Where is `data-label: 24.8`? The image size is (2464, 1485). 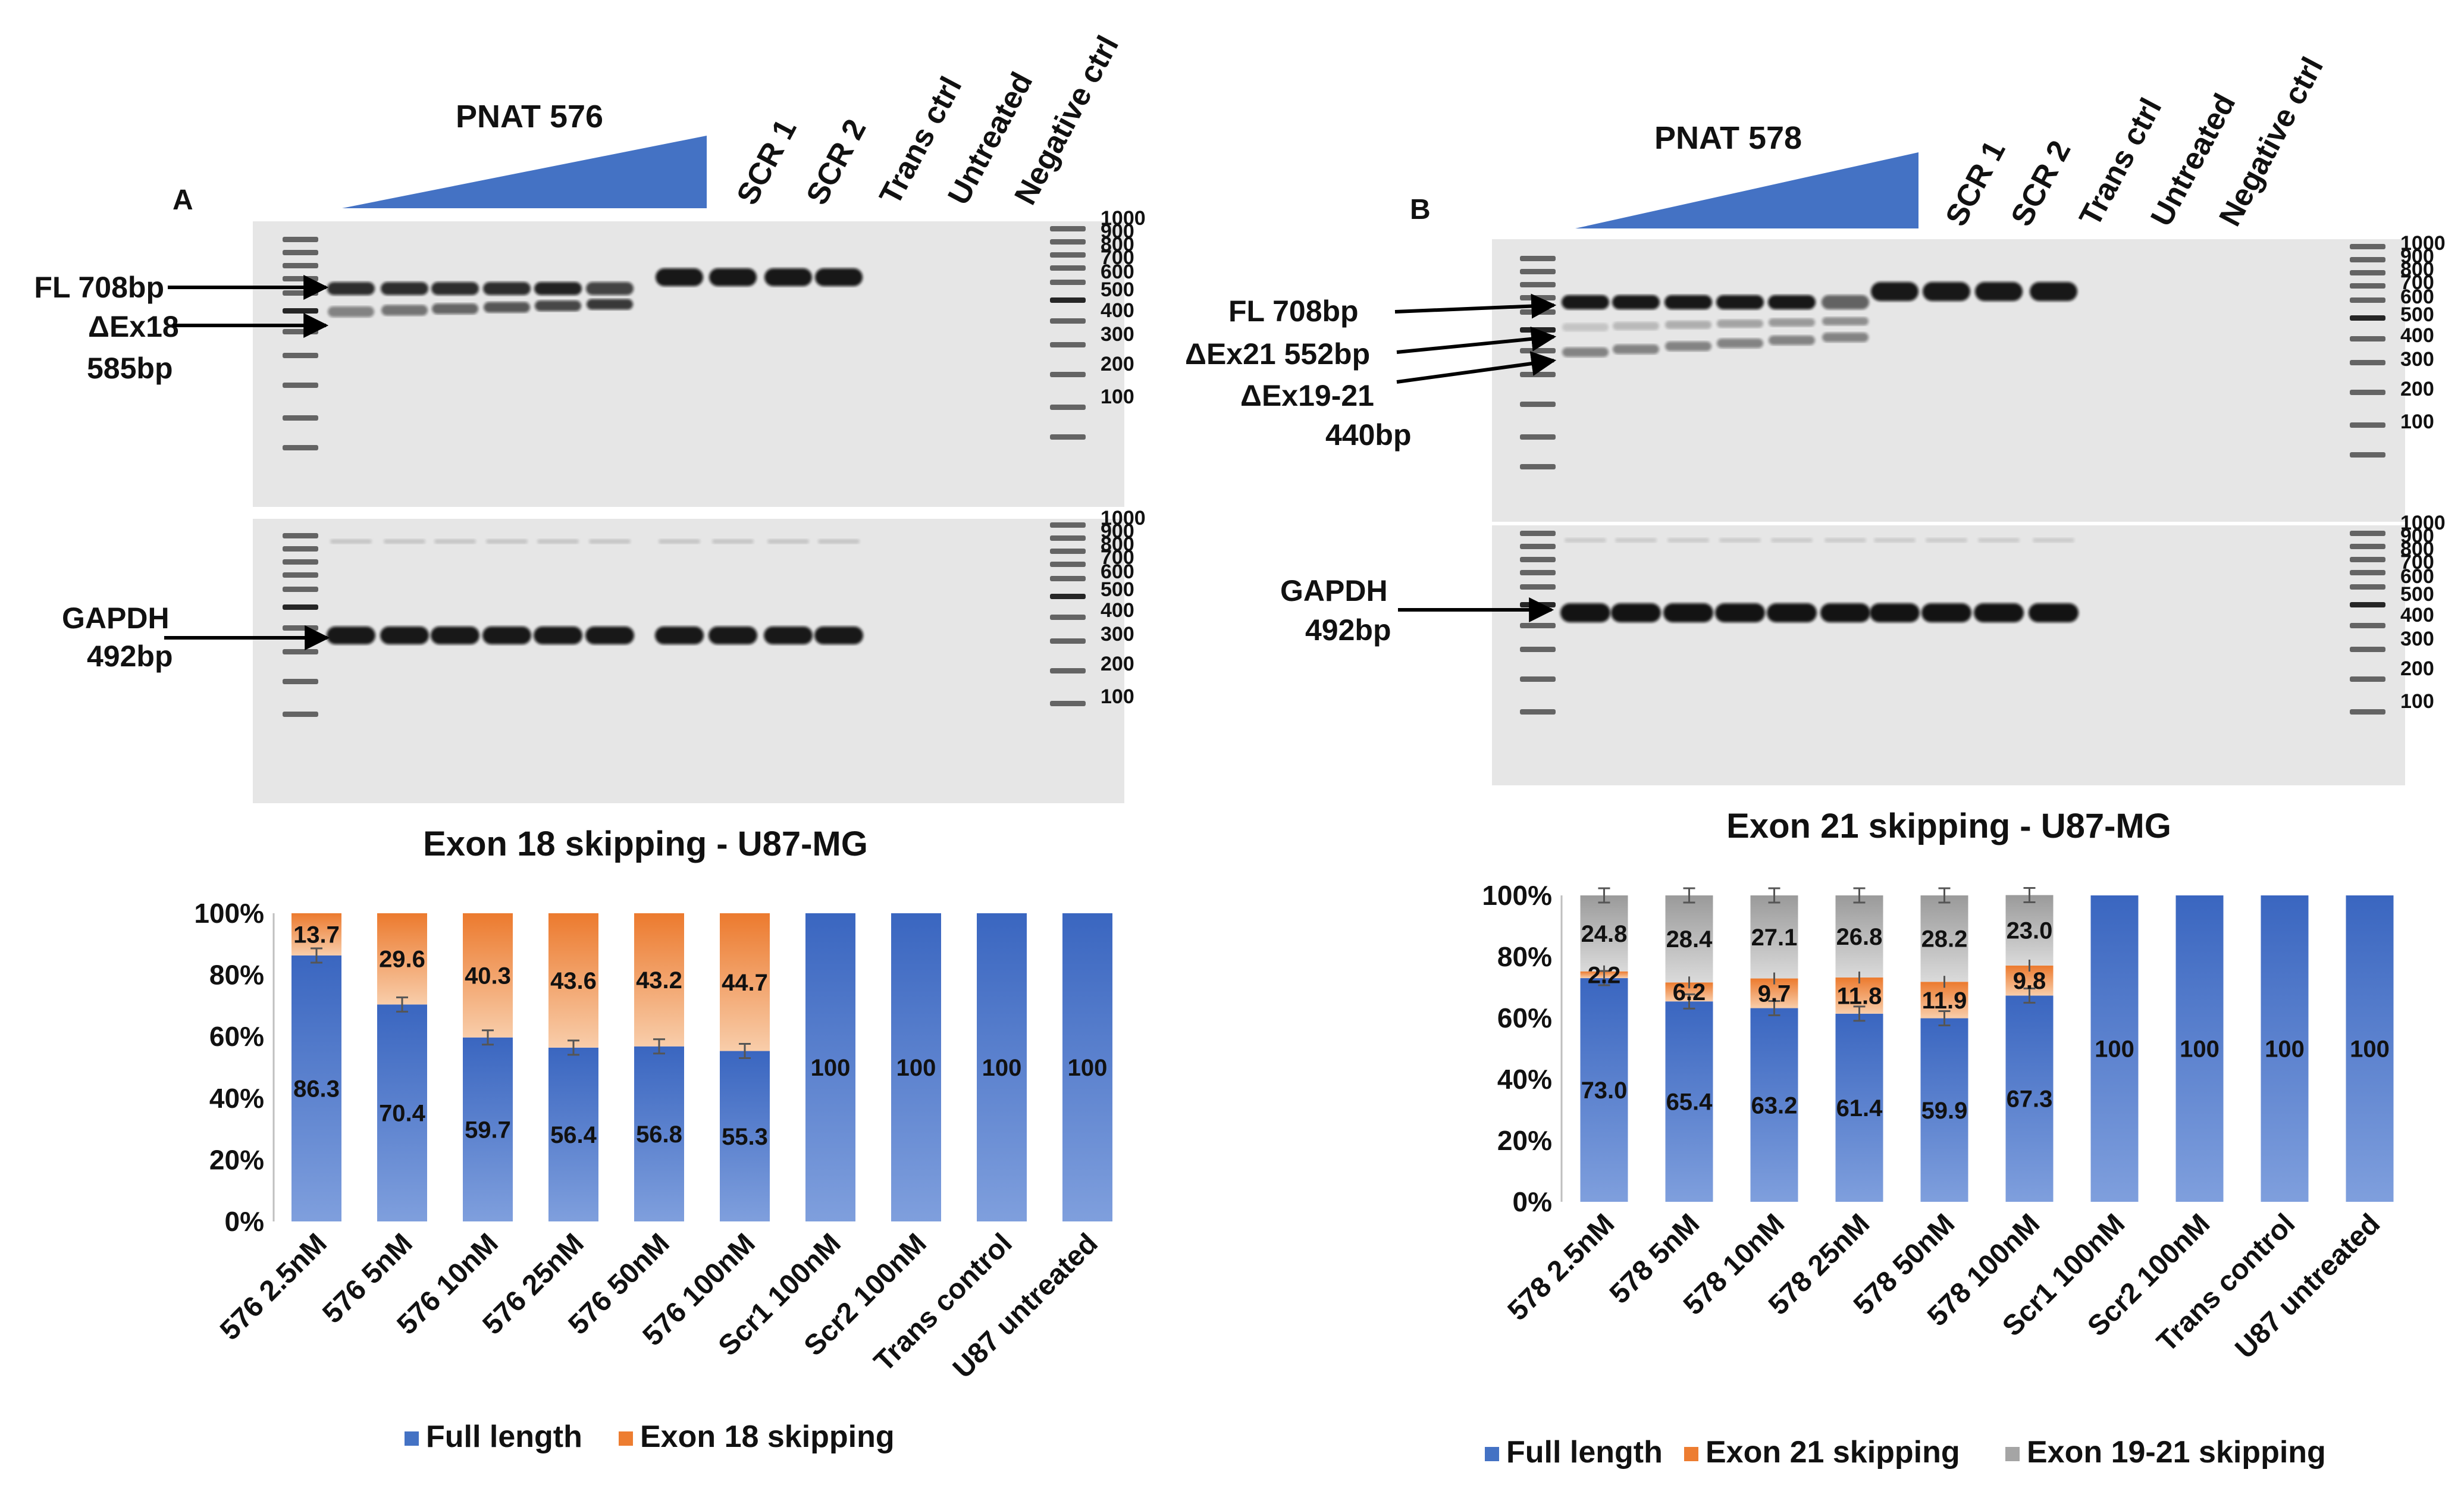
data-label: 24.8 is located at coordinates (1604, 934).